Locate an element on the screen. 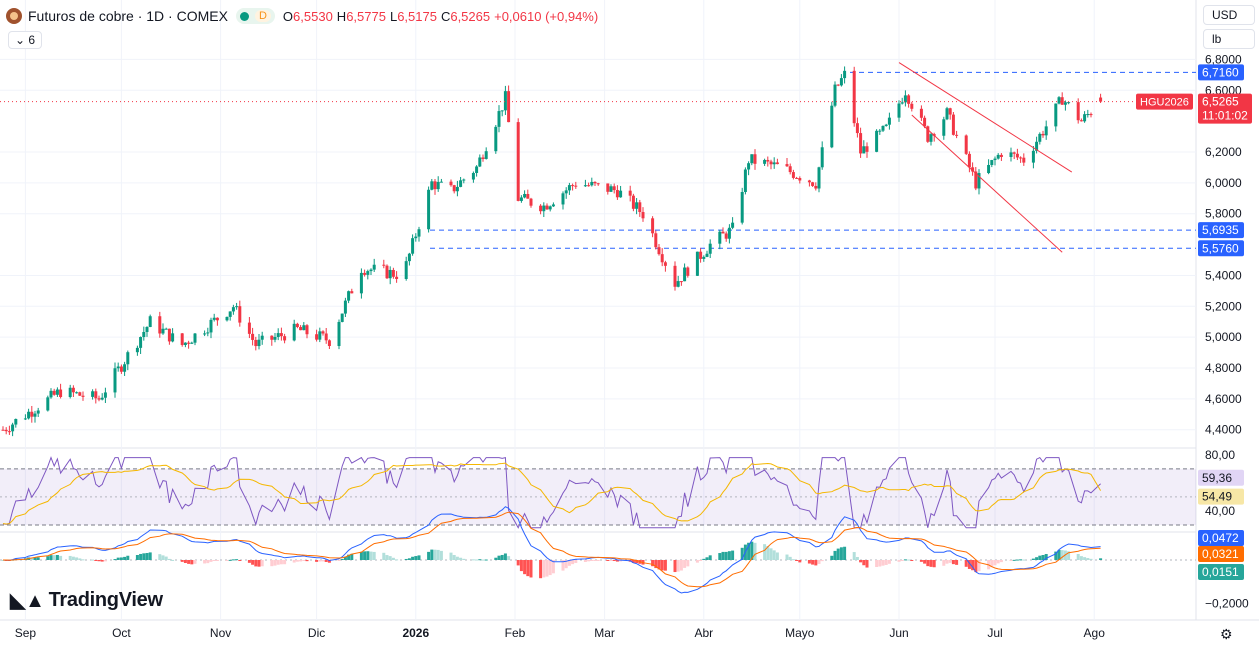 This screenshot has height=647, width=1259. price-tick-label: 4,6000 is located at coordinates (1223, 399).